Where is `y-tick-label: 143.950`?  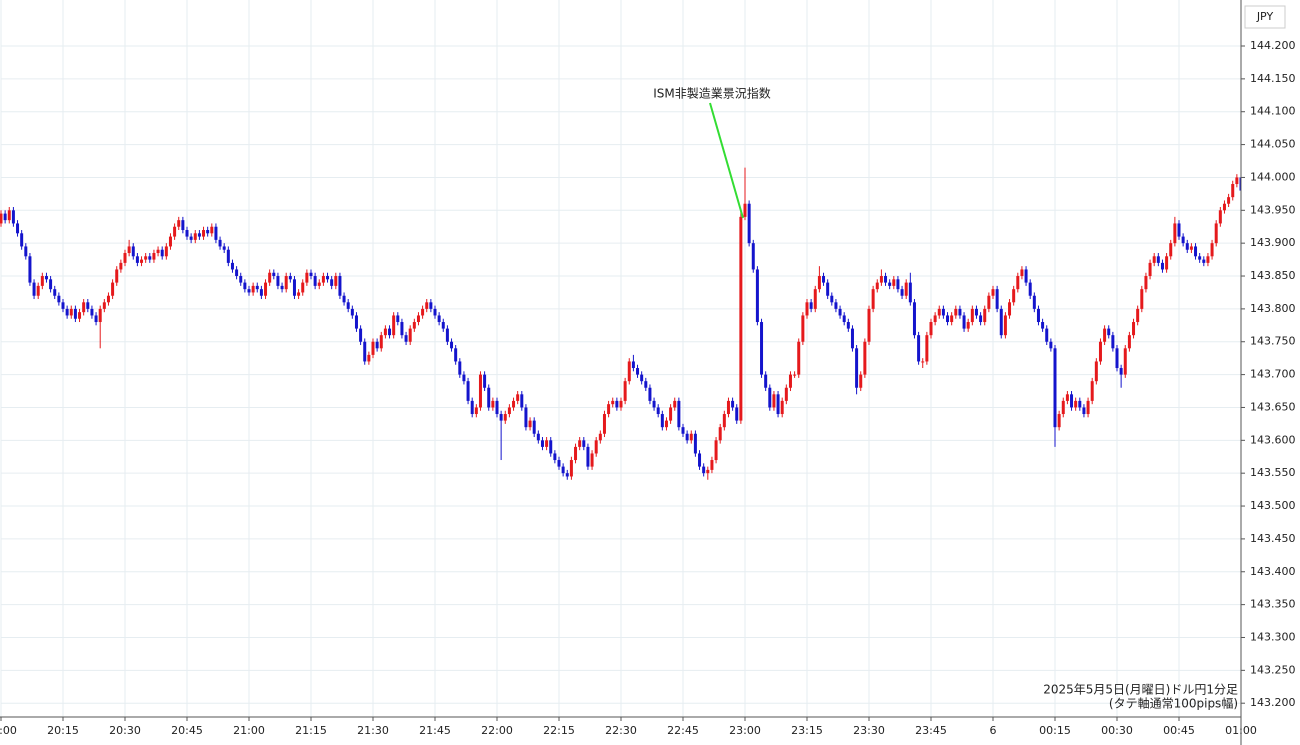
y-tick-label: 143.950 is located at coordinates (1273, 209).